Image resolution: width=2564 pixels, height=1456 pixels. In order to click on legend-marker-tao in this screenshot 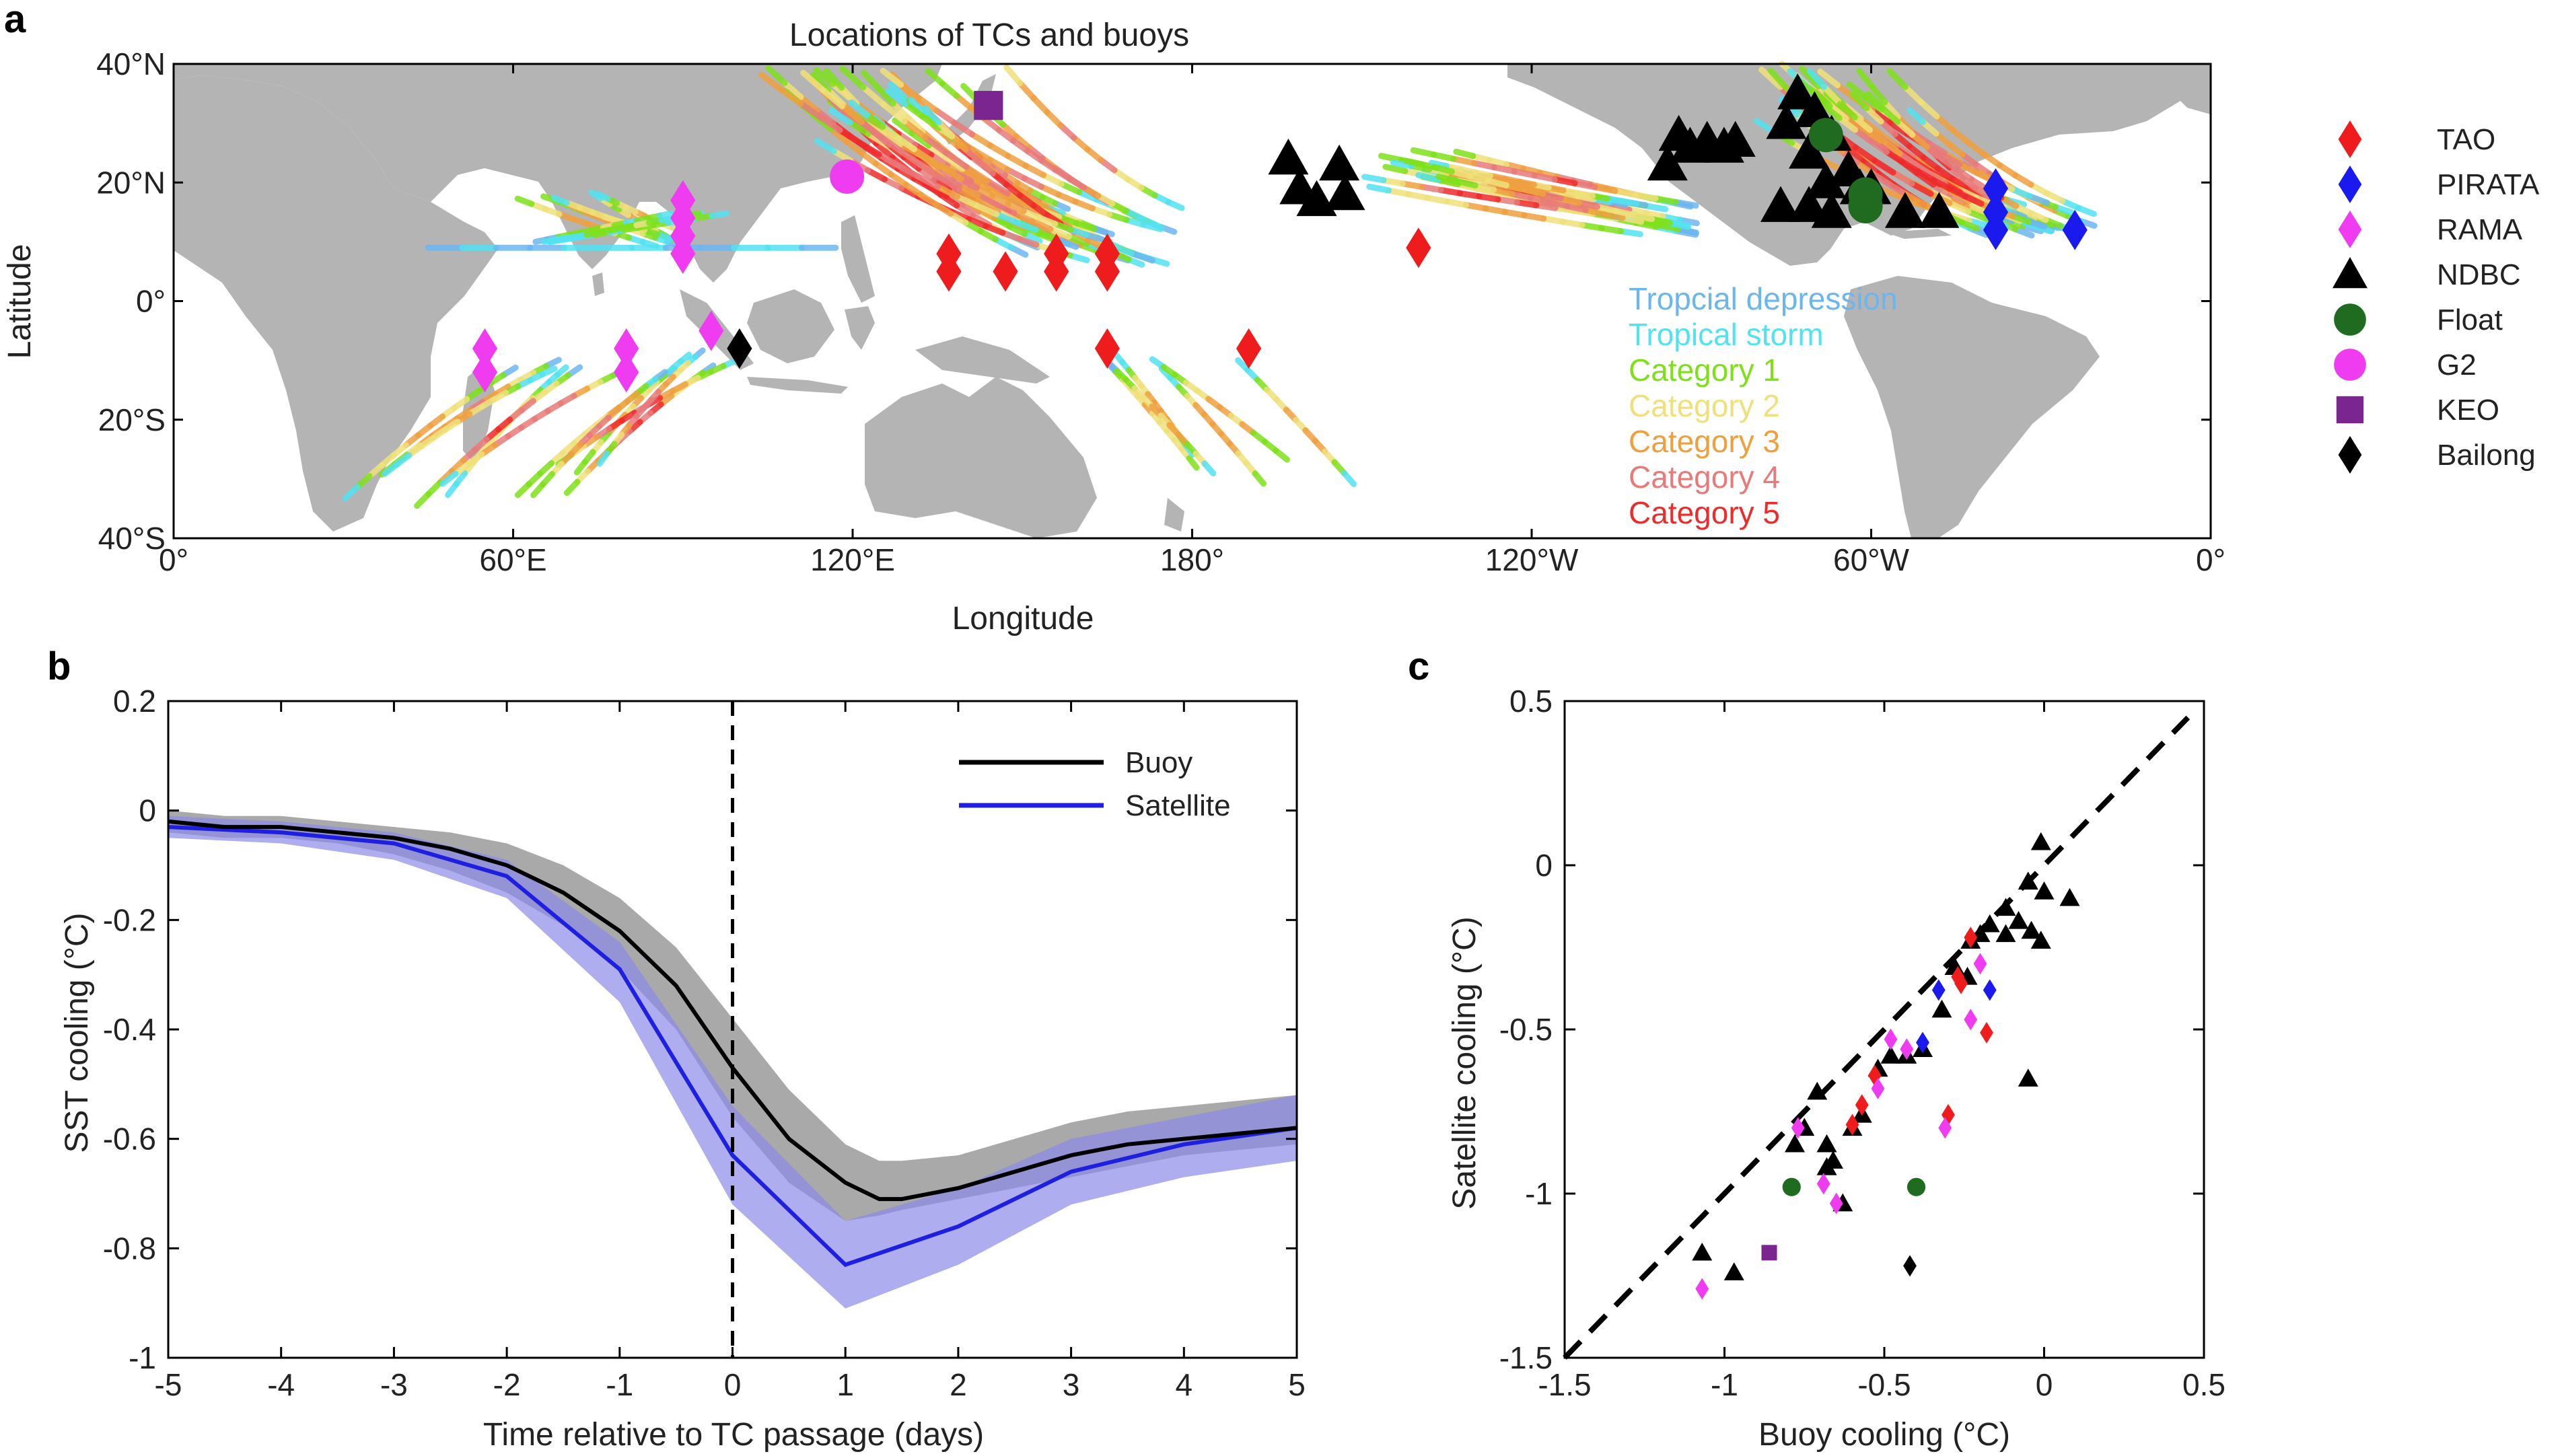, I will do `click(2350, 139)`.